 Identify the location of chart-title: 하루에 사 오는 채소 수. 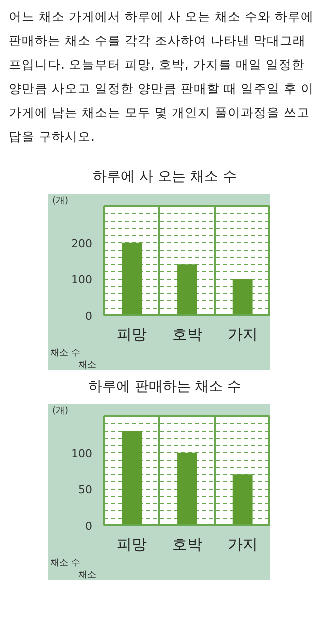
(165, 177).